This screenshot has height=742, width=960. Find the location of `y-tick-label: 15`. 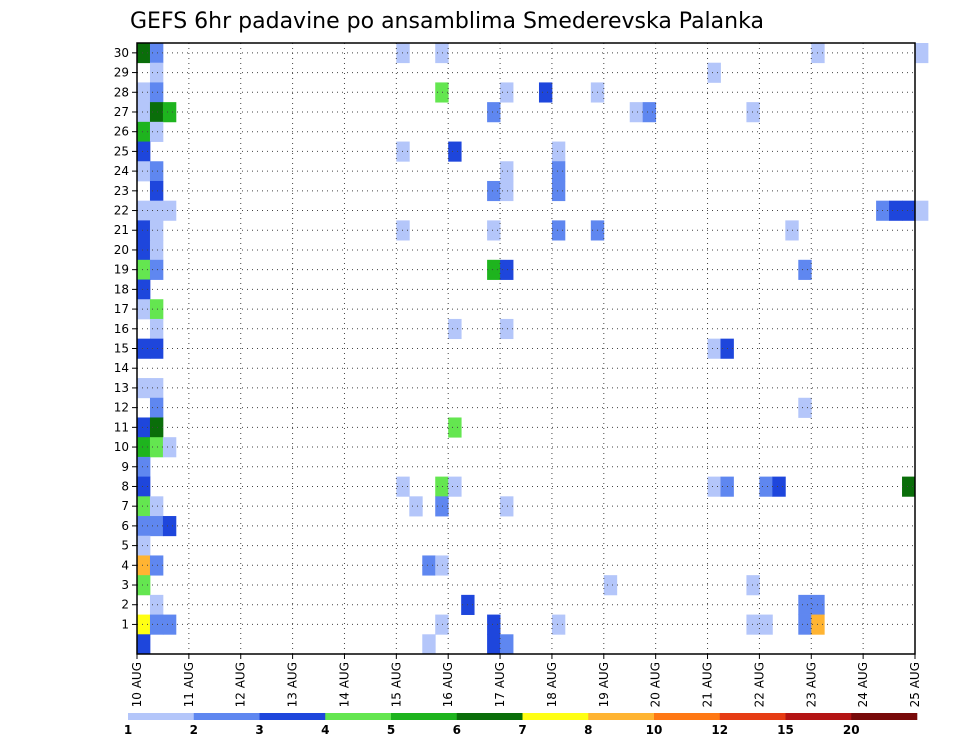

y-tick-label: 15 is located at coordinates (121, 349).